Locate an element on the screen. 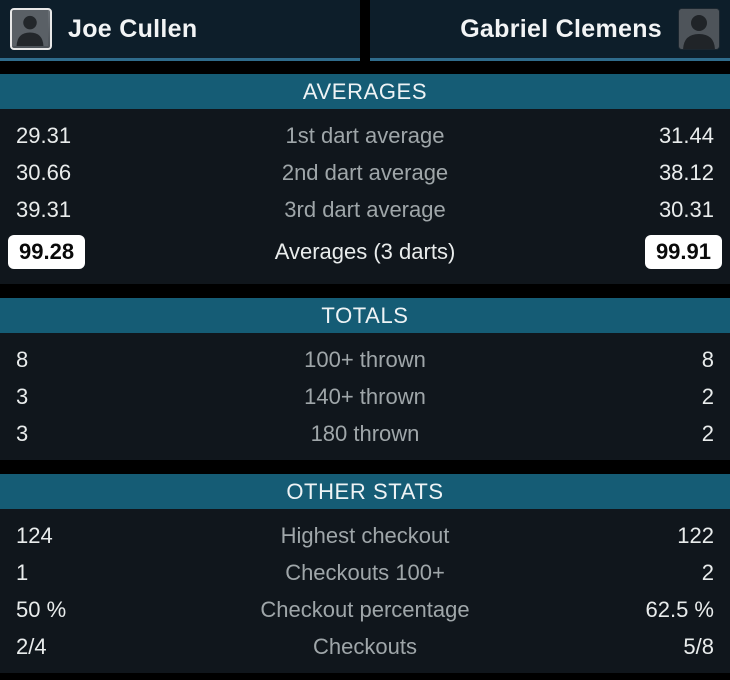 The height and width of the screenshot is (680, 730). stat-label: 180 thrown is located at coordinates (365, 433).